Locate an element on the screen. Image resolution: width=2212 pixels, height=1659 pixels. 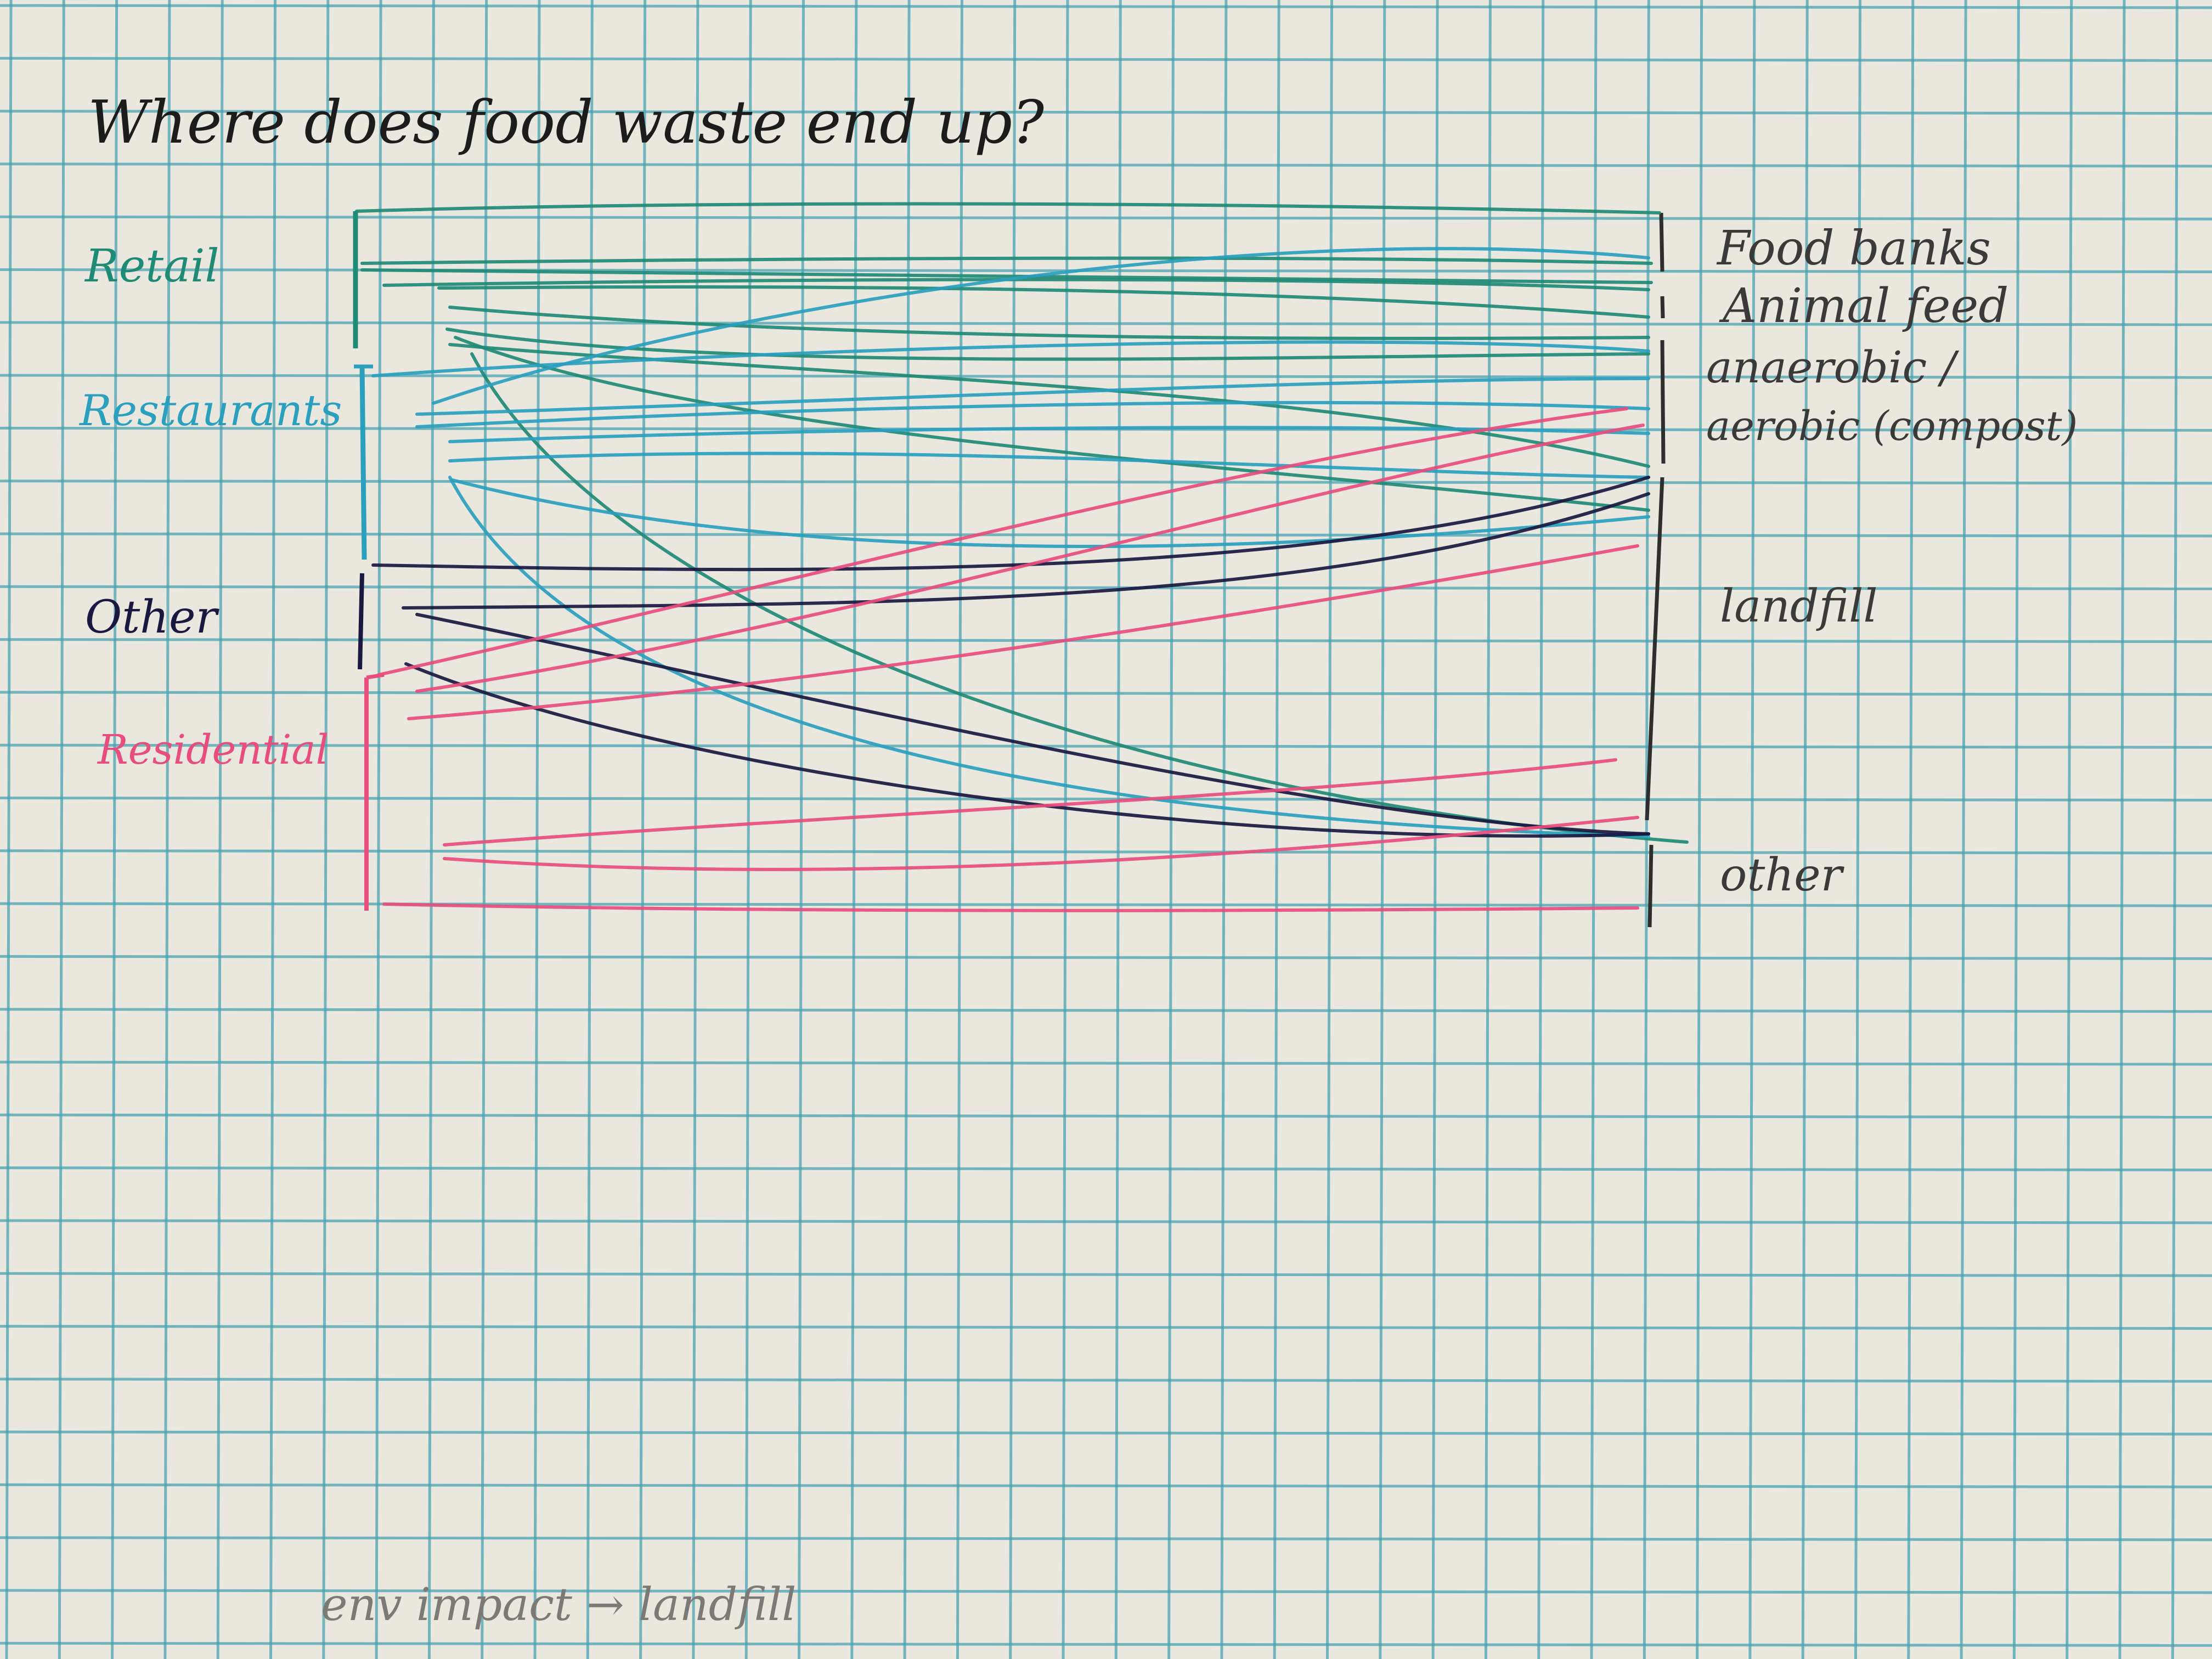
destination-label-other: other is located at coordinates (1781, 875).